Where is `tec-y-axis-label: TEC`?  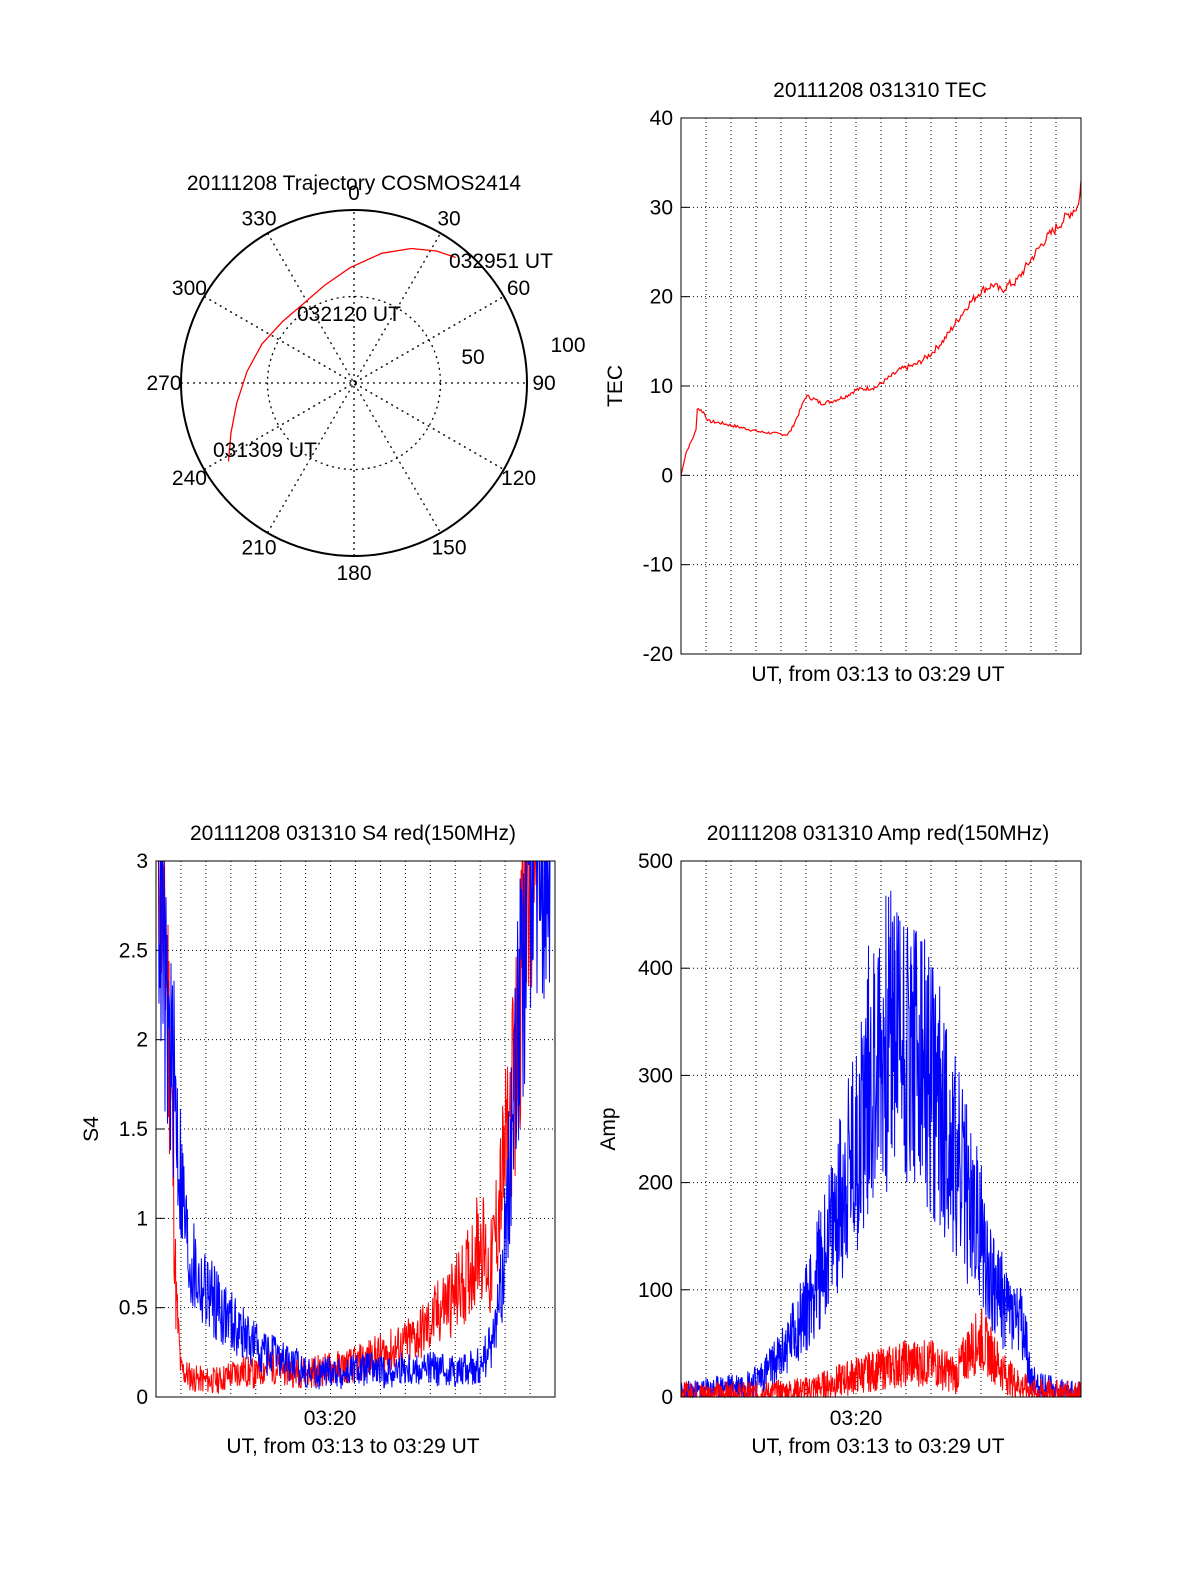 tec-y-axis-label: TEC is located at coordinates (615, 386).